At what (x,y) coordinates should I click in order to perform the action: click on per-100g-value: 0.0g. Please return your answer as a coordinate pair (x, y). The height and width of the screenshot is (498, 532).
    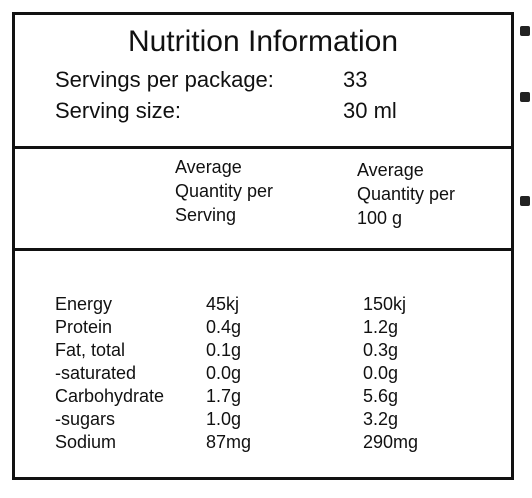
    Looking at the image, I should click on (381, 373).